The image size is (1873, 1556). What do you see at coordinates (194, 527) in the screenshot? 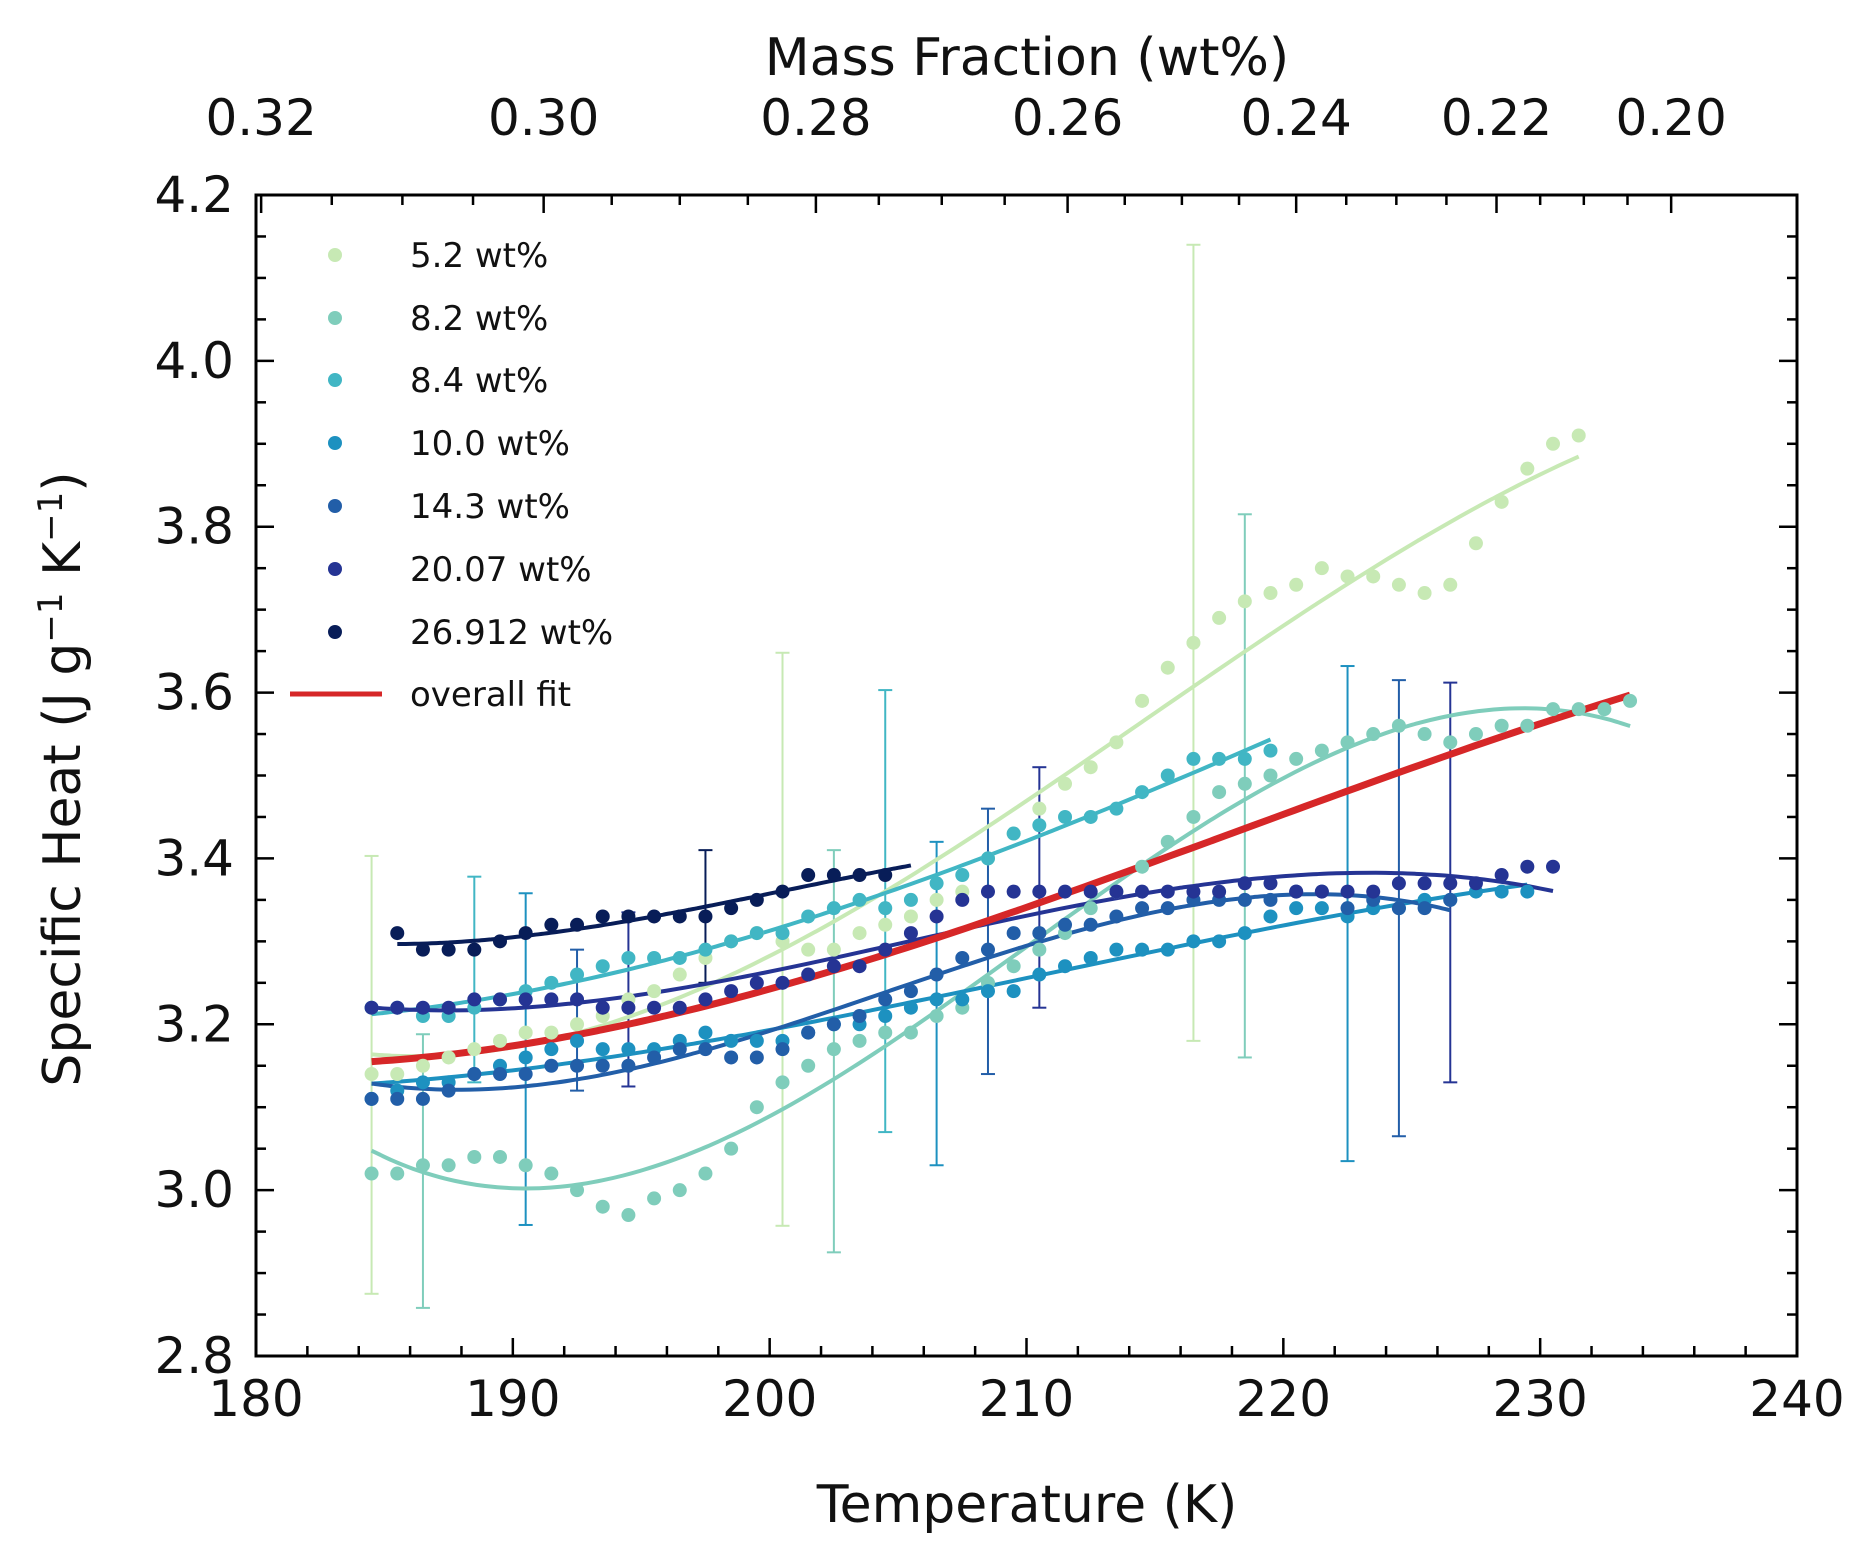
I see `y-tick-label-3.8: 3.8` at bounding box center [194, 527].